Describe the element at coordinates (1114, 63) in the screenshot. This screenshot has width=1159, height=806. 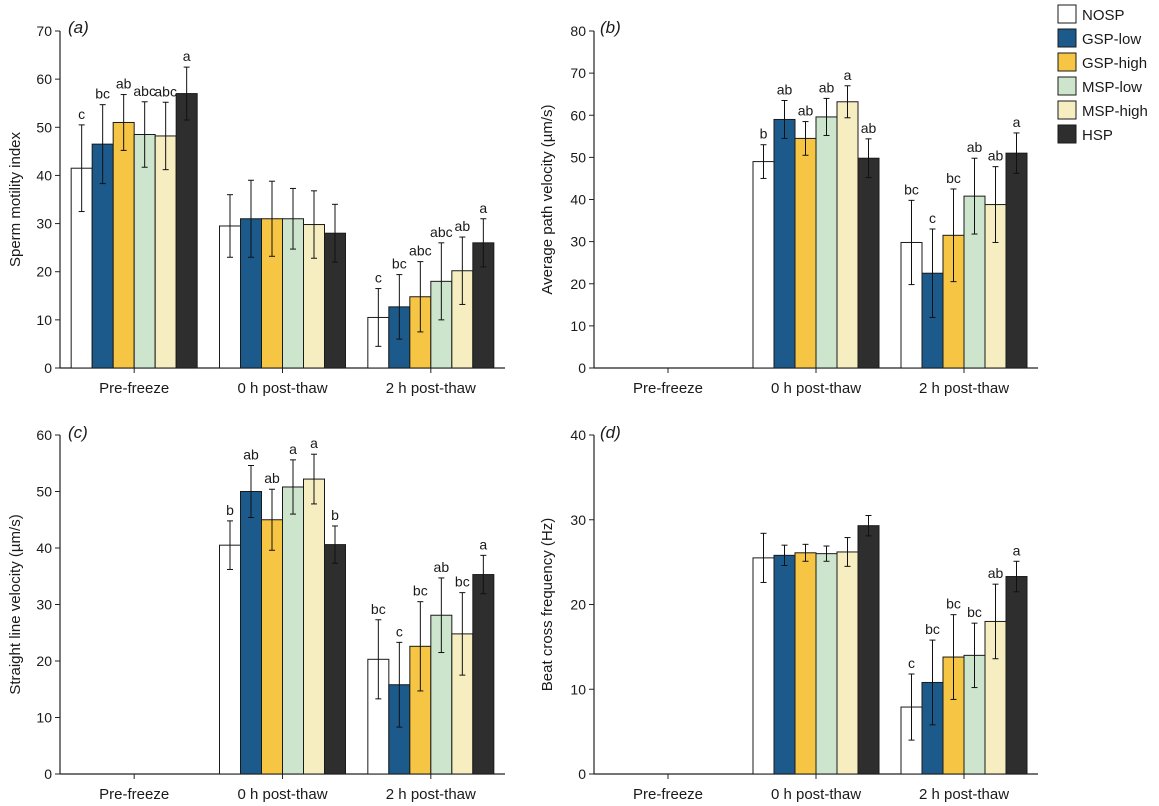
I see `legend-label: GSP-high` at that location.